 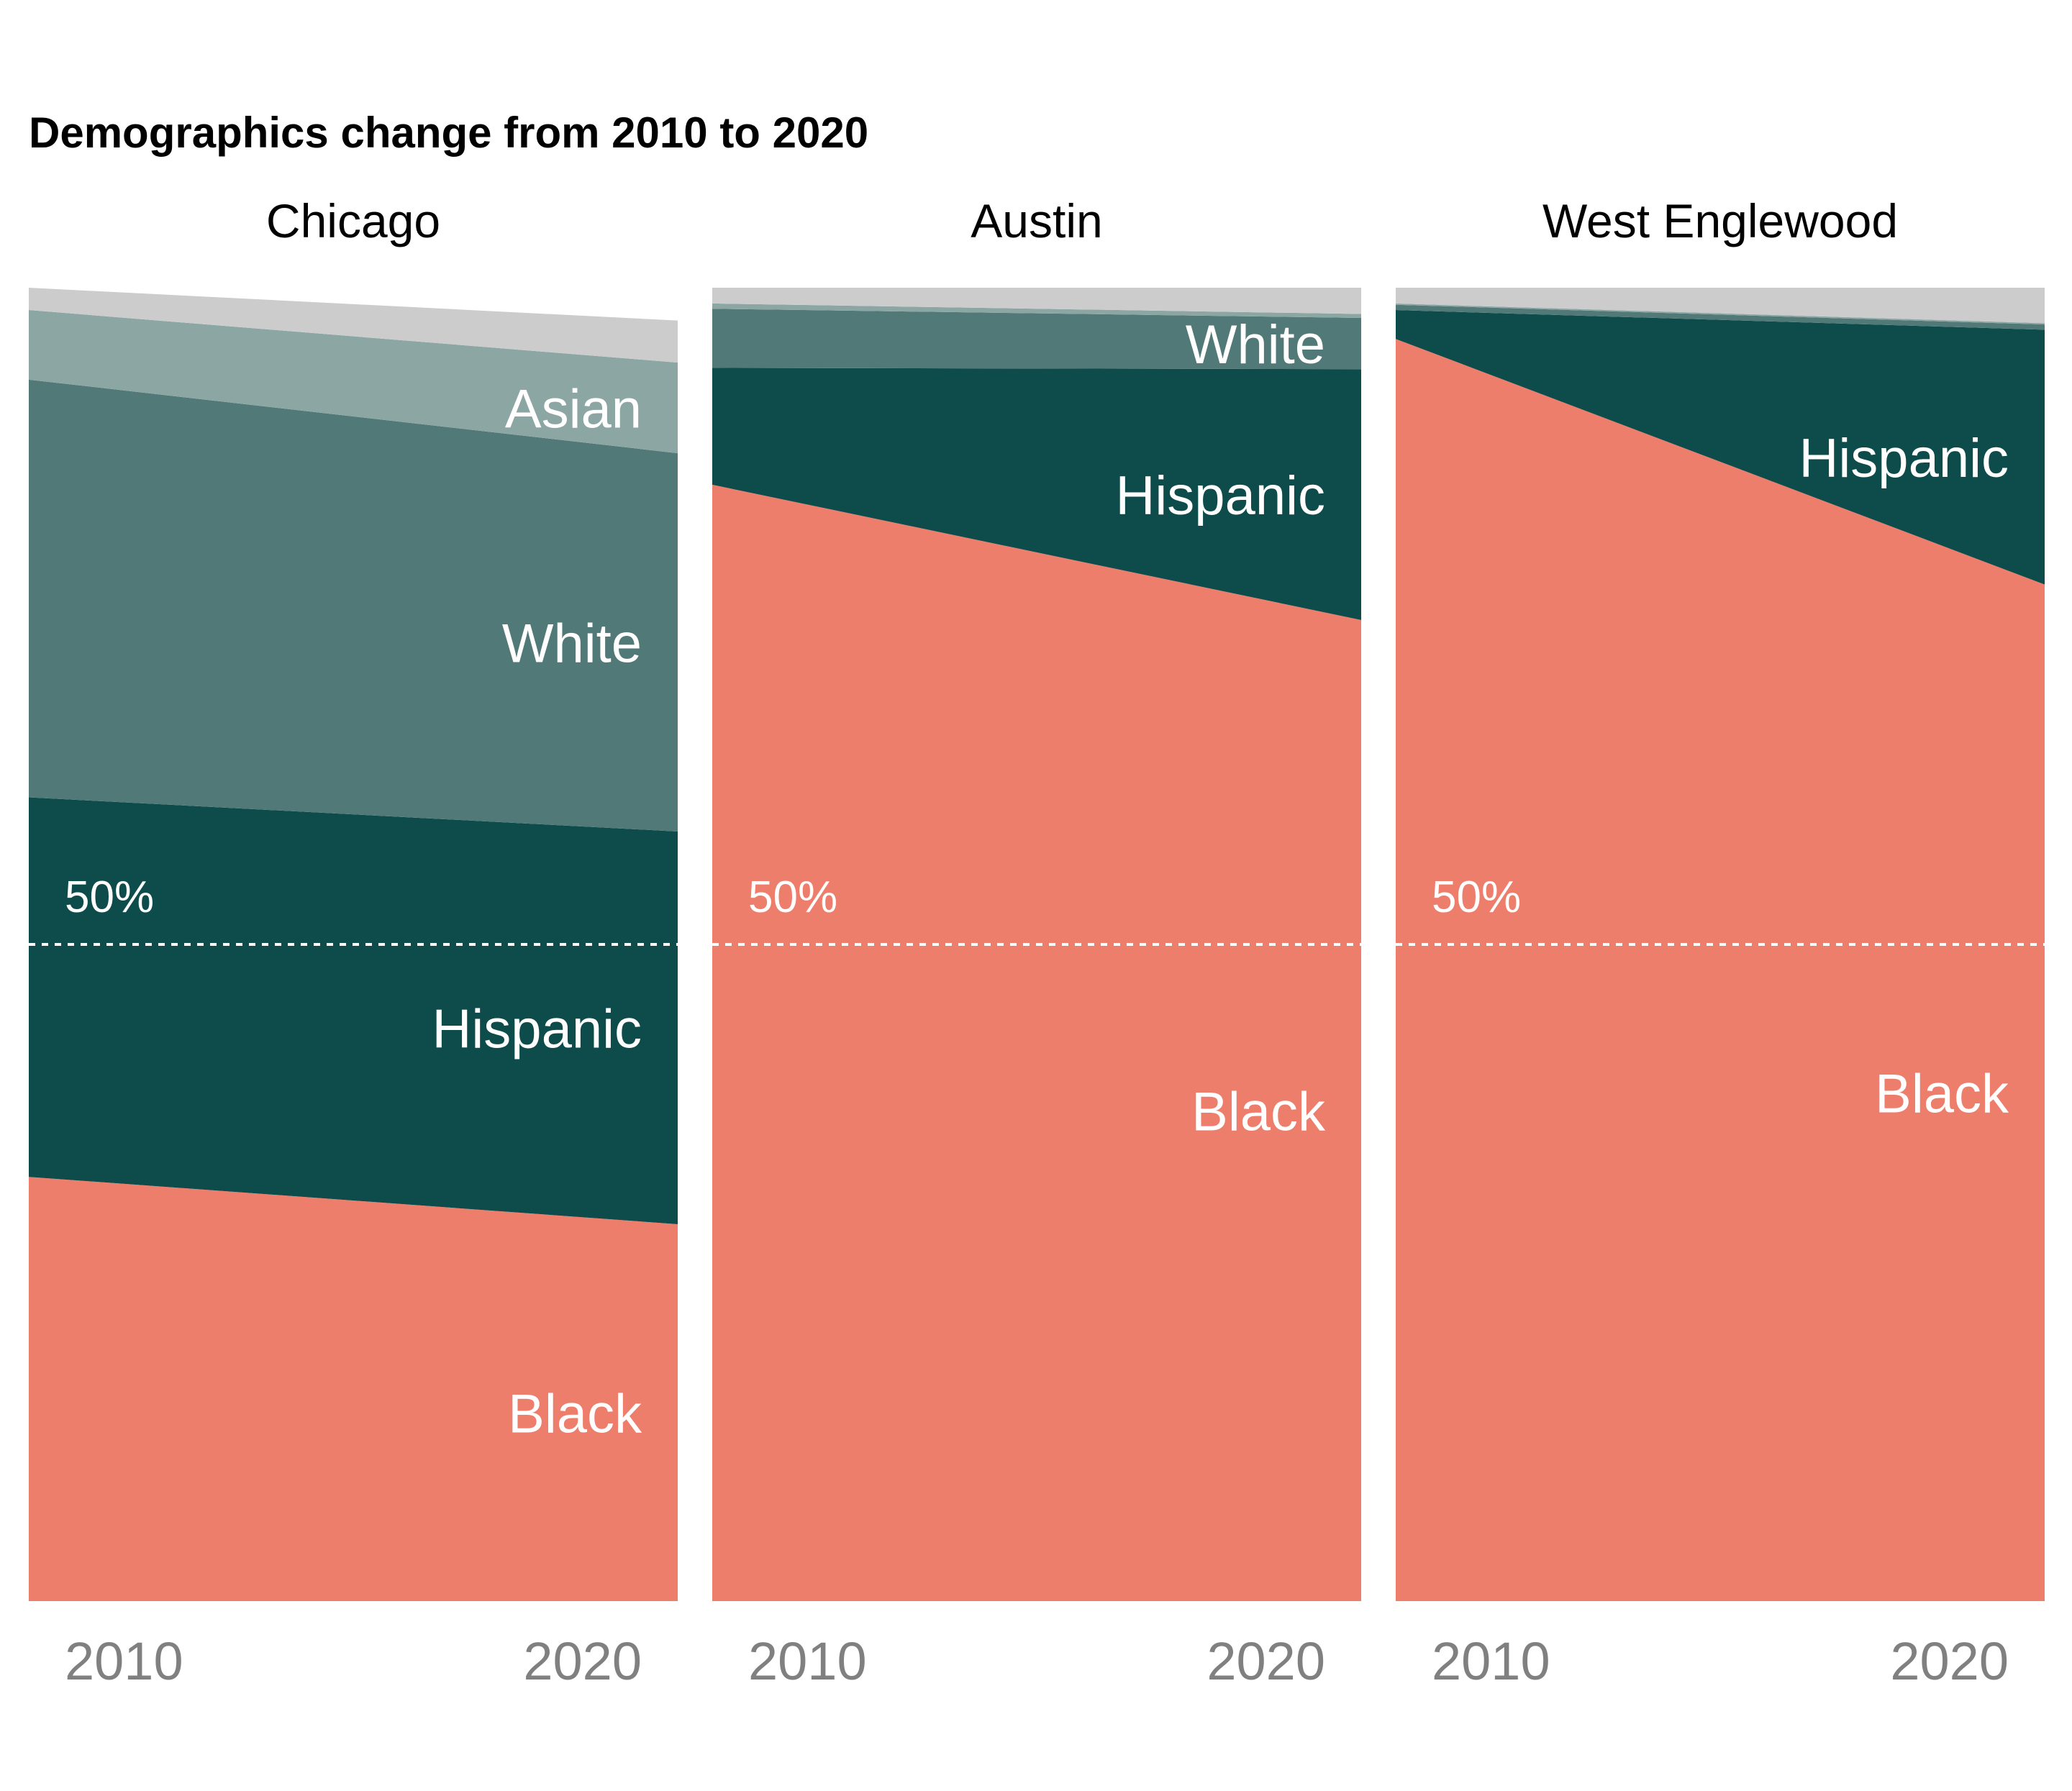 I want to click on area-asian-austin, so click(x=1036, y=310).